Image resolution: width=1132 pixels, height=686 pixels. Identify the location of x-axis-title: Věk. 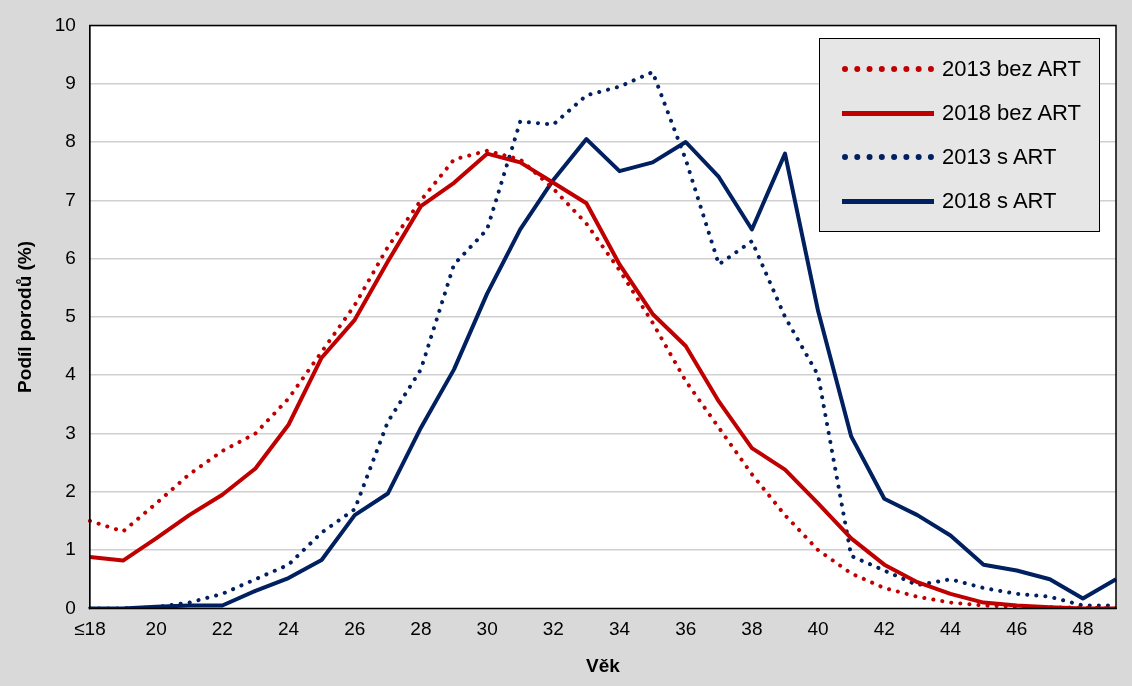
(603, 665).